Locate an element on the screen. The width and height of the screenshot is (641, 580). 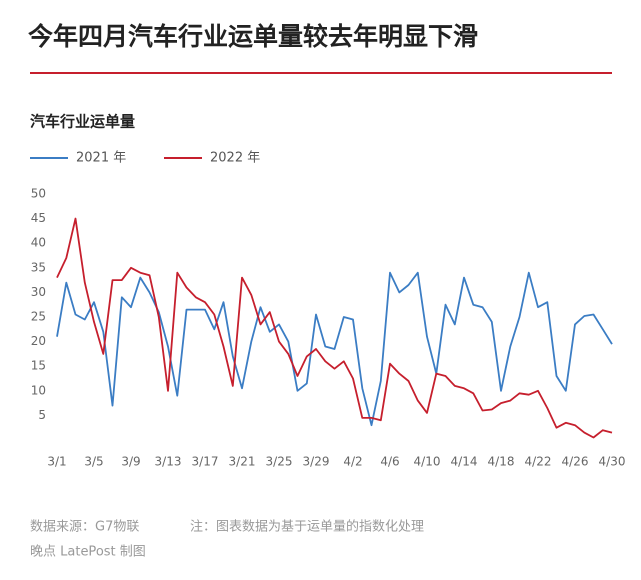
y-tick-label: 15 is located at coordinates (38, 366).